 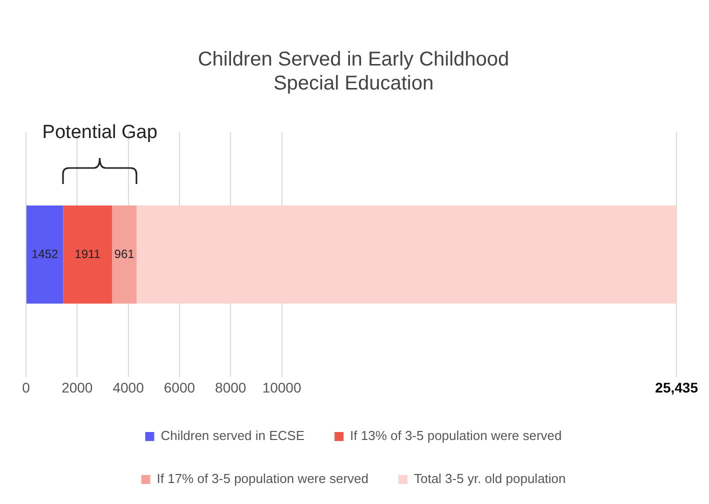 I want to click on x-tick-label: 25,435, so click(x=676, y=387).